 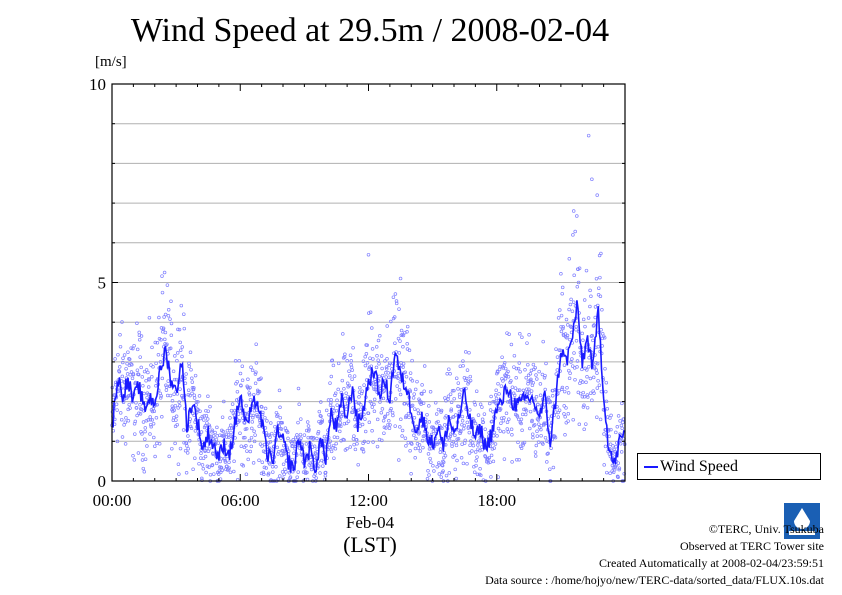 I want to click on x-tick-label: 12:00, so click(x=368, y=500).